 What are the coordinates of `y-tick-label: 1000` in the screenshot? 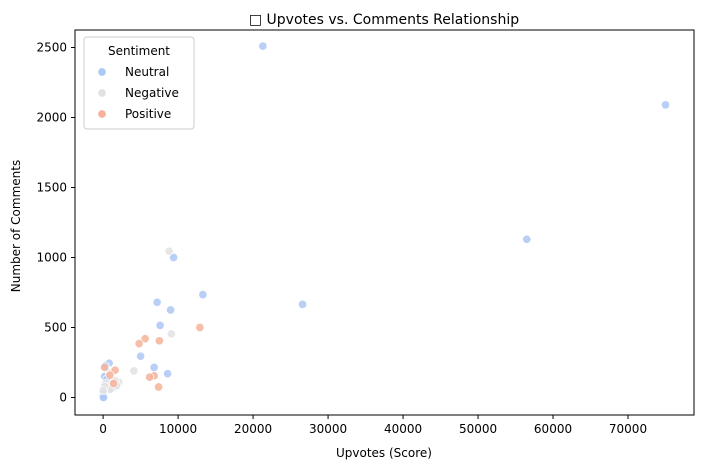 It's located at (51, 258).